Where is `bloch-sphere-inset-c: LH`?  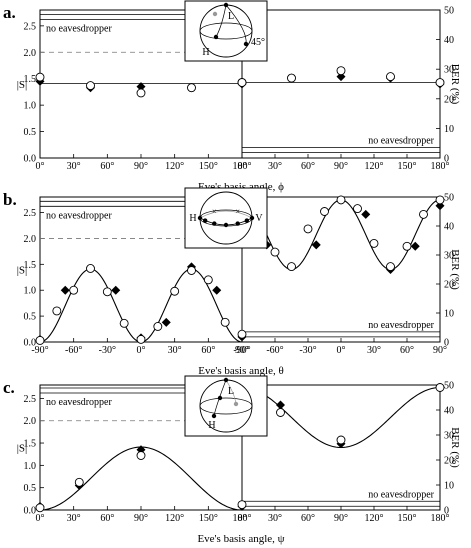 bloch-sphere-inset-c: LH is located at coordinates (226, 406).